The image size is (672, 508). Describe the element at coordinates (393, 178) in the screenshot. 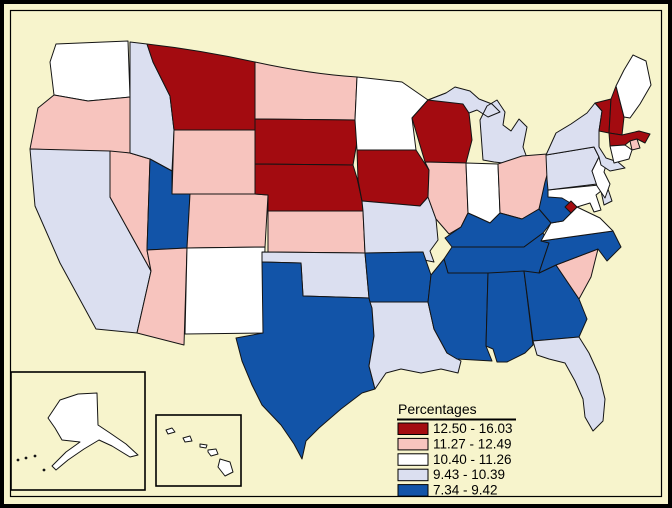

I see `state-iowa` at that location.